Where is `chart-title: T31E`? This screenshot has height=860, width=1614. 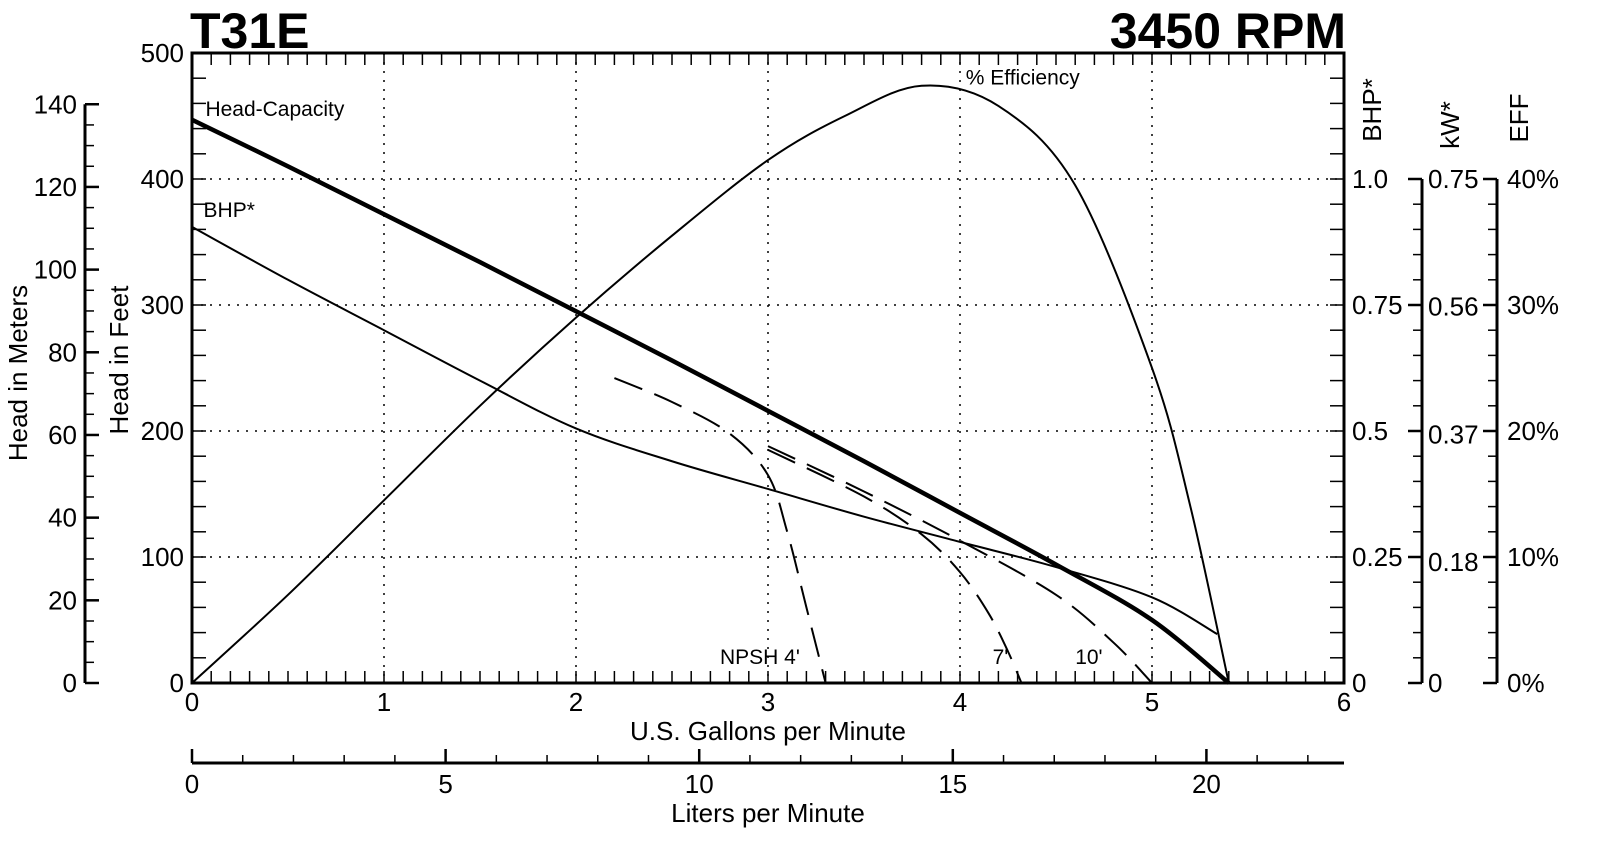 chart-title: T31E is located at coordinates (250, 31).